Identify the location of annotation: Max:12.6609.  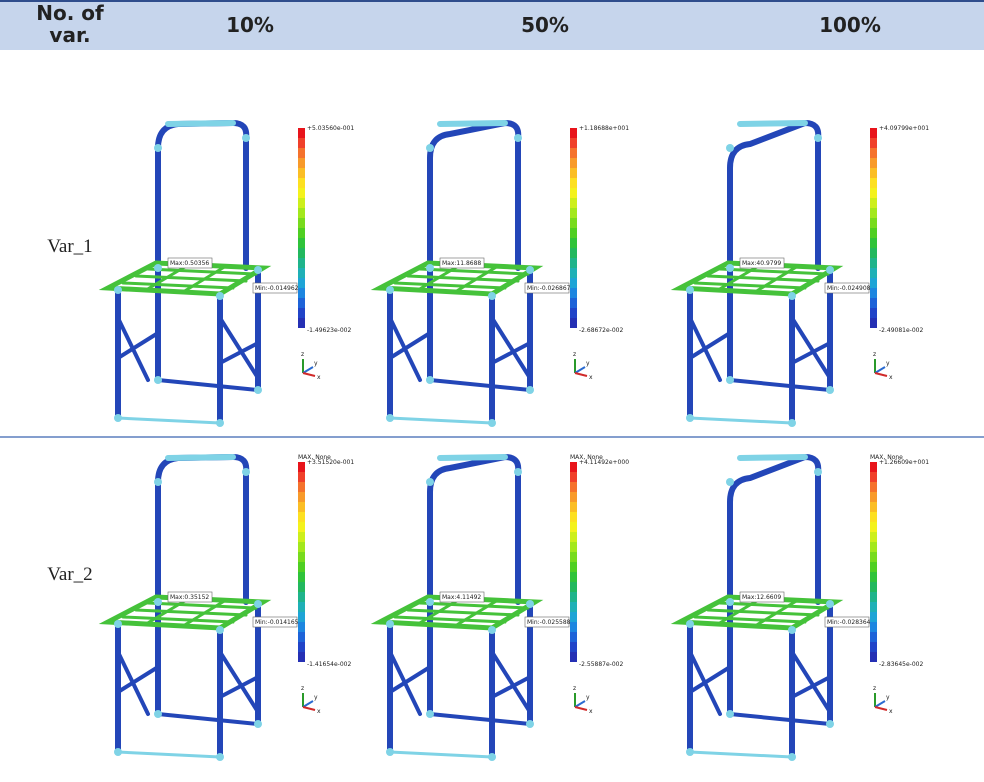
(761, 597).